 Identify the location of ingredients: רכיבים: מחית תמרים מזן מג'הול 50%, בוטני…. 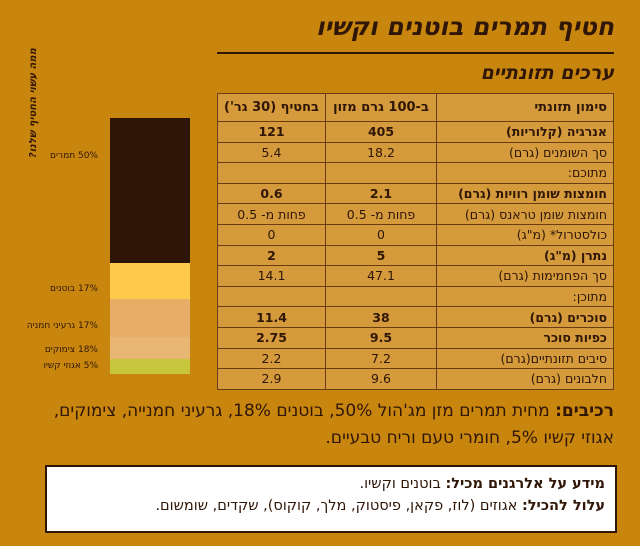
(319, 425).